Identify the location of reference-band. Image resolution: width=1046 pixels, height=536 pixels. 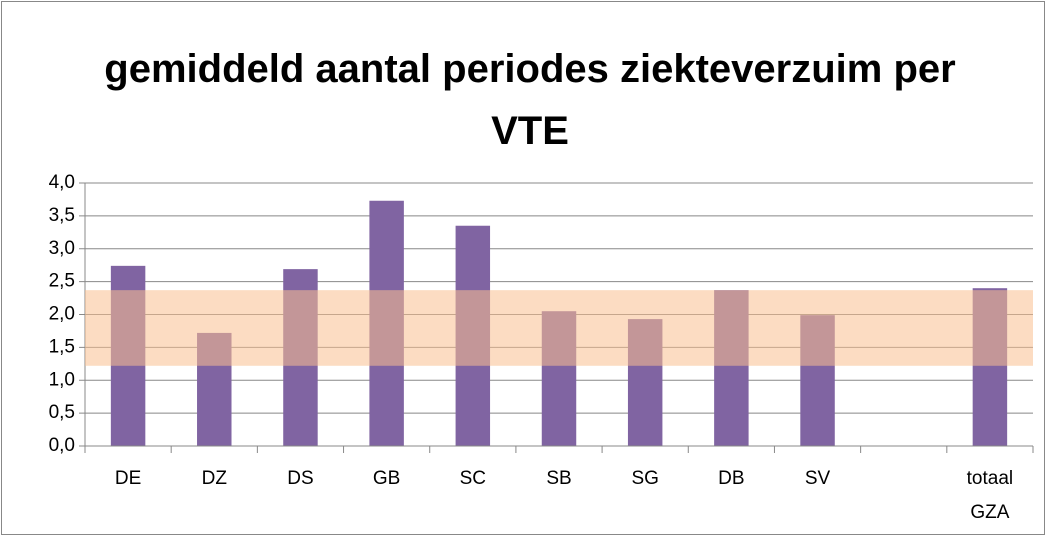
(559, 328).